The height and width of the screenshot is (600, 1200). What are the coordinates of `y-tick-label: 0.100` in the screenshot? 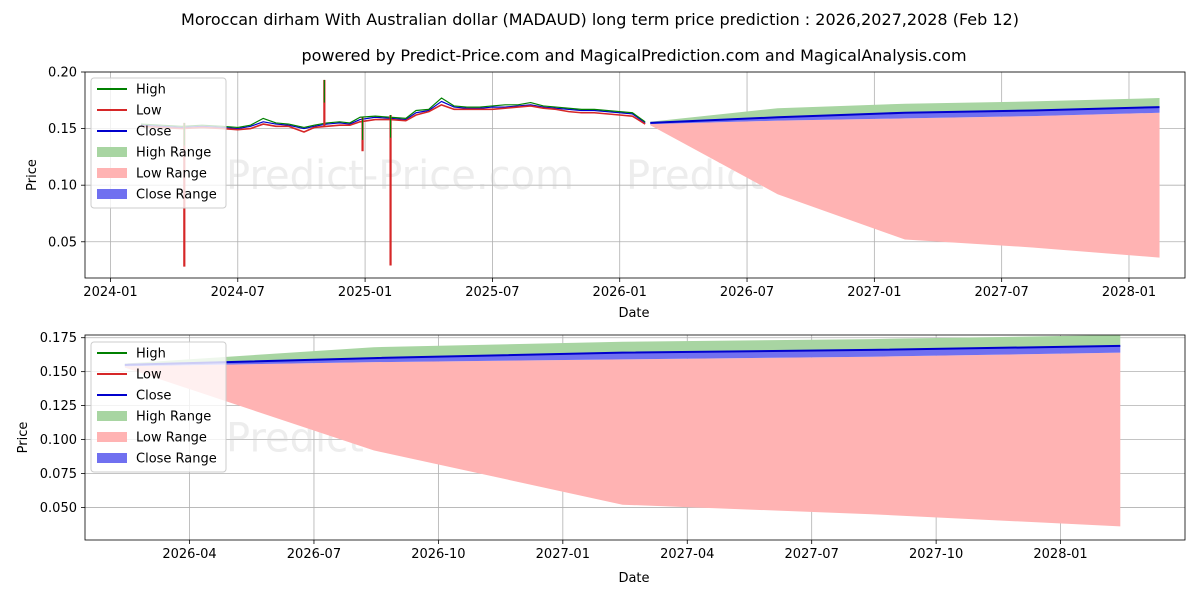 It's located at (58, 440).